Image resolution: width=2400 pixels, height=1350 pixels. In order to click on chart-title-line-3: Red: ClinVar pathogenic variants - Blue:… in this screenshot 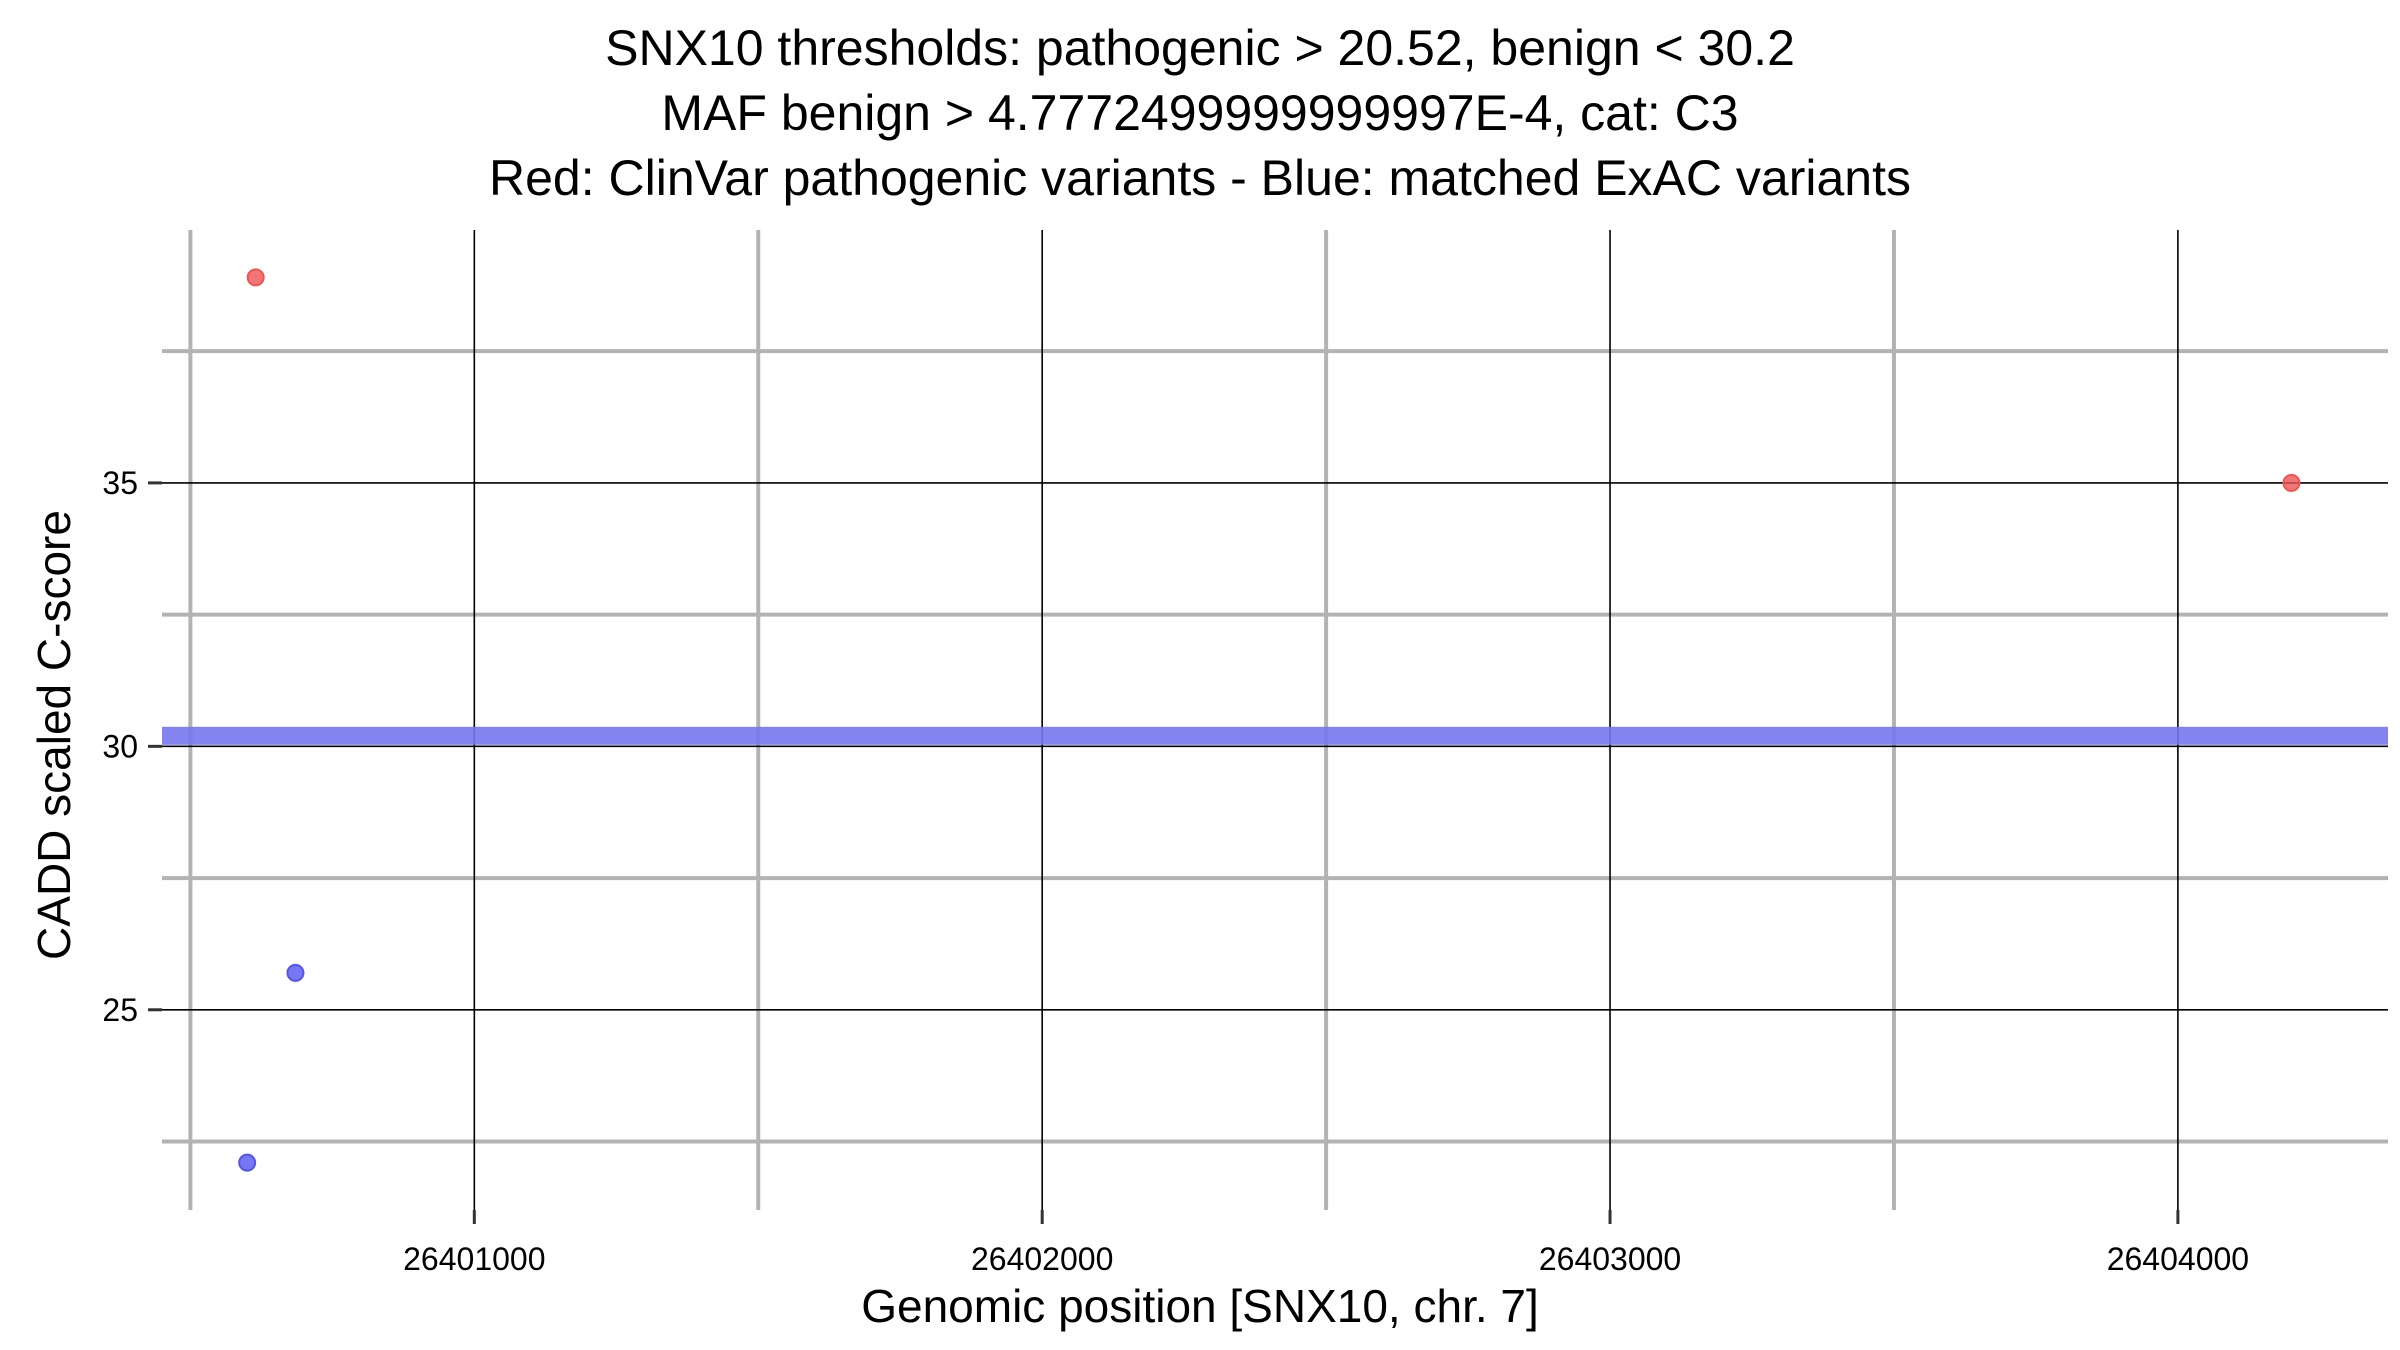, I will do `click(1200, 178)`.